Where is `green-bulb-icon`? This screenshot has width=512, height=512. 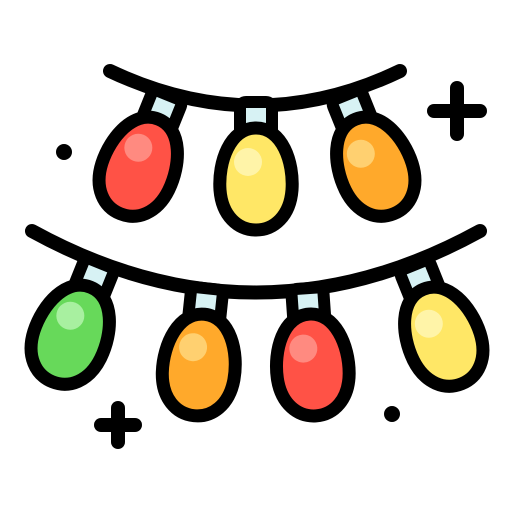 green-bulb-icon is located at coordinates (72, 321).